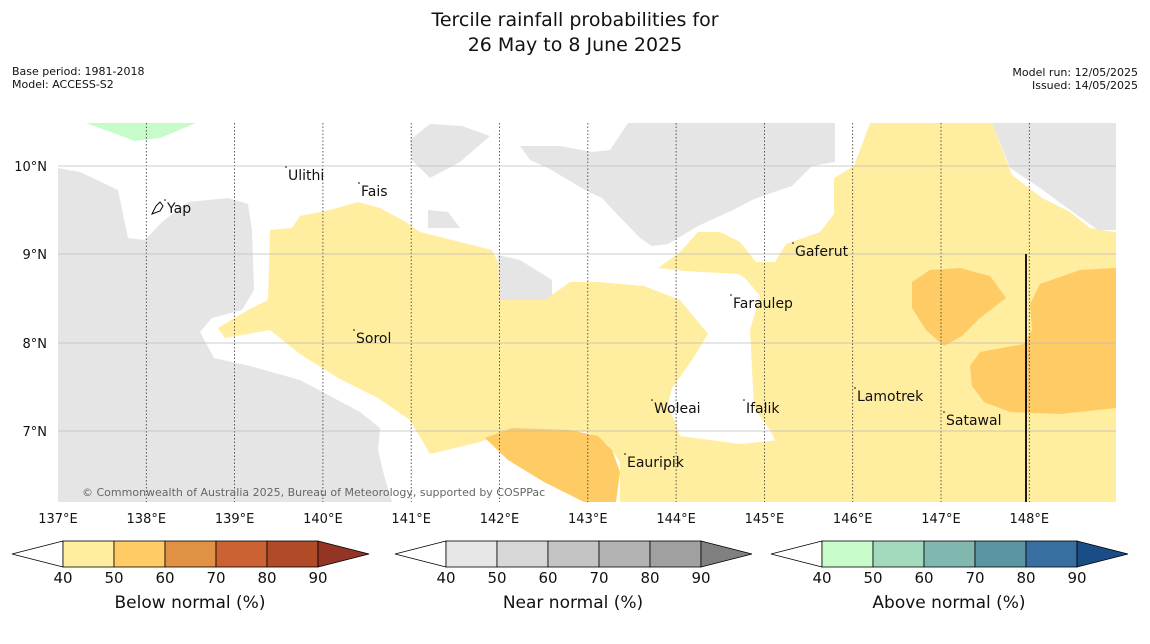 The width and height of the screenshot is (1150, 644). Describe the element at coordinates (765, 519) in the screenshot. I see `lon-tick-label: 145°E` at that location.